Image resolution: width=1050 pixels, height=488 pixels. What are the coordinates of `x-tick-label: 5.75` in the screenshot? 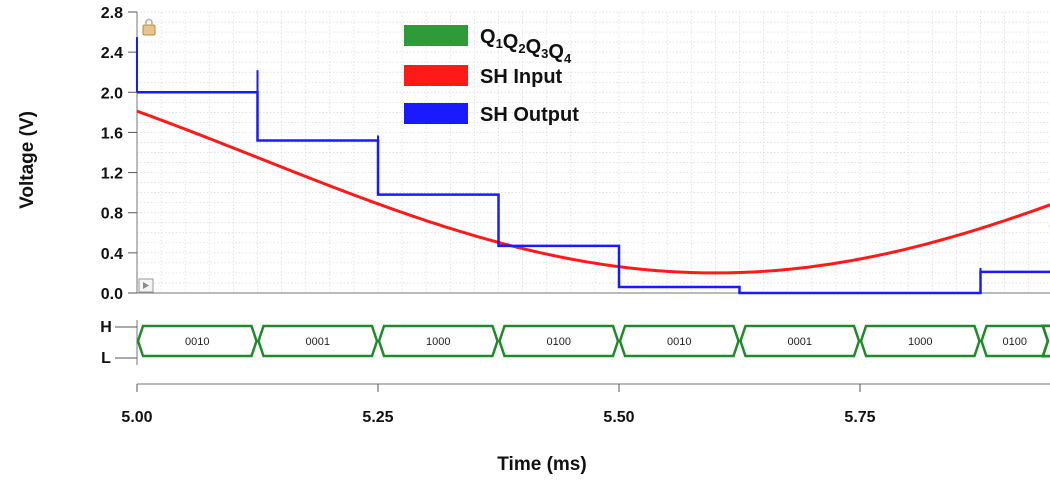 It's located at (859, 417).